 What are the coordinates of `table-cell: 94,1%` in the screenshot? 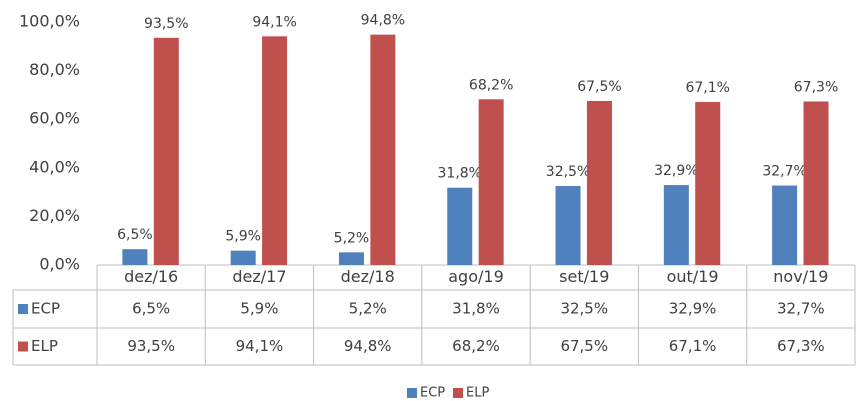 It's located at (260, 346).